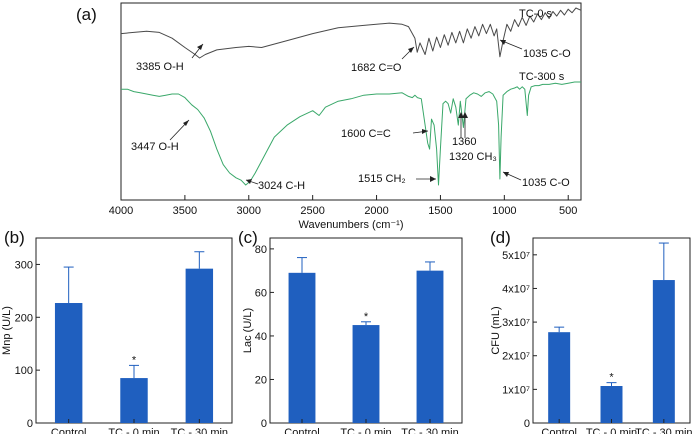  What do you see at coordinates (542, 77) in the screenshot?
I see `tc300-legend-label: TC-300 s` at bounding box center [542, 77].